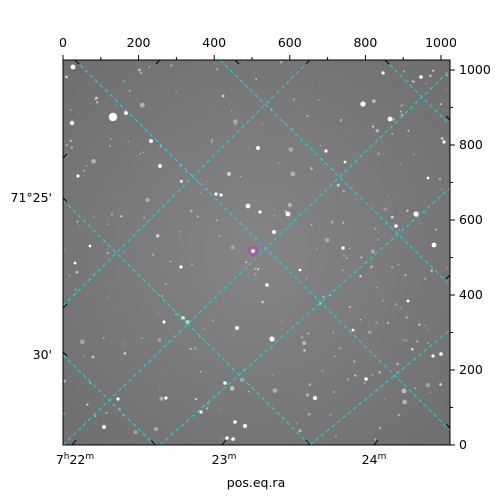 The image size is (500, 500). What do you see at coordinates (224, 459) in the screenshot?
I see `ra-tick-label-23m: 23m` at bounding box center [224, 459].